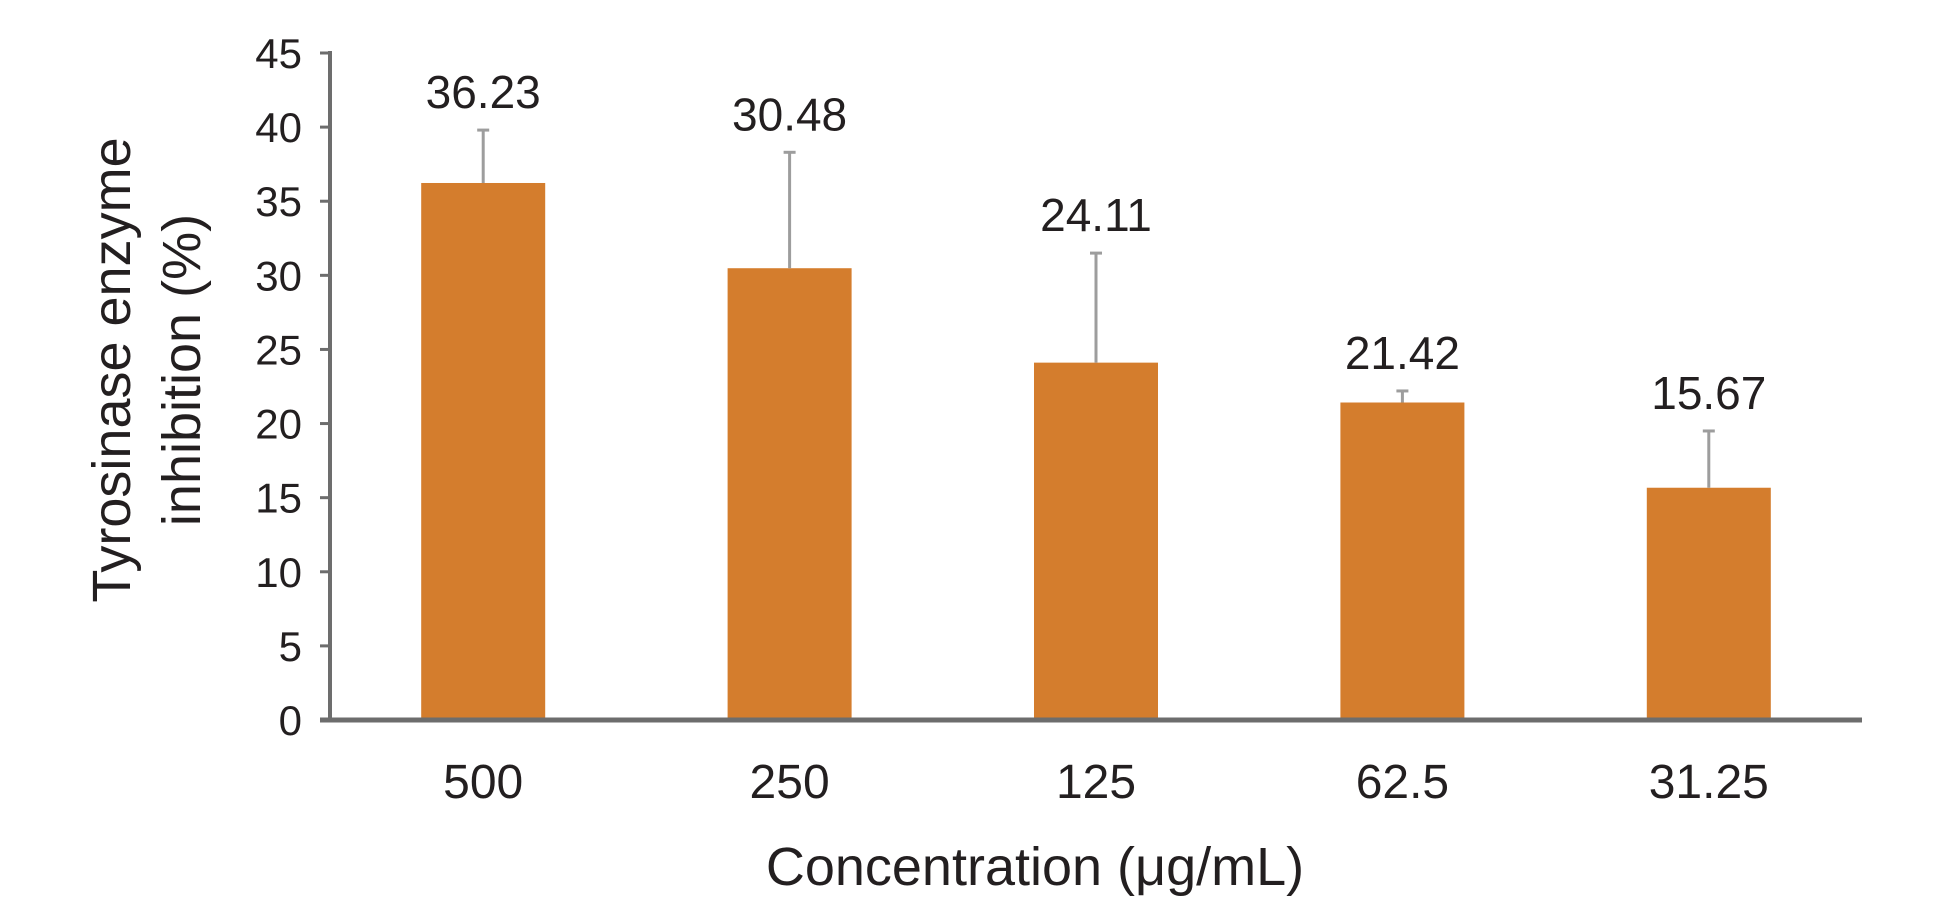 The width and height of the screenshot is (1948, 906). What do you see at coordinates (278, 201) in the screenshot?
I see `y-tick-label: 35` at bounding box center [278, 201].